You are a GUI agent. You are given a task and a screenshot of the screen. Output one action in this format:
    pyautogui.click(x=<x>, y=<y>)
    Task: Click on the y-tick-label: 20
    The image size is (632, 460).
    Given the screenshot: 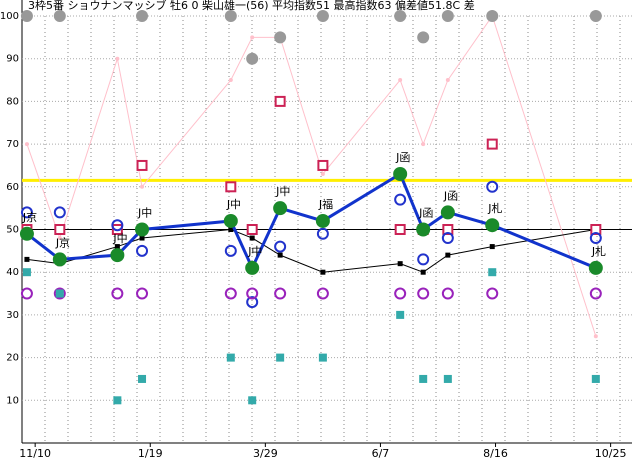 What is the action you would take?
    pyautogui.click(x=12, y=358)
    